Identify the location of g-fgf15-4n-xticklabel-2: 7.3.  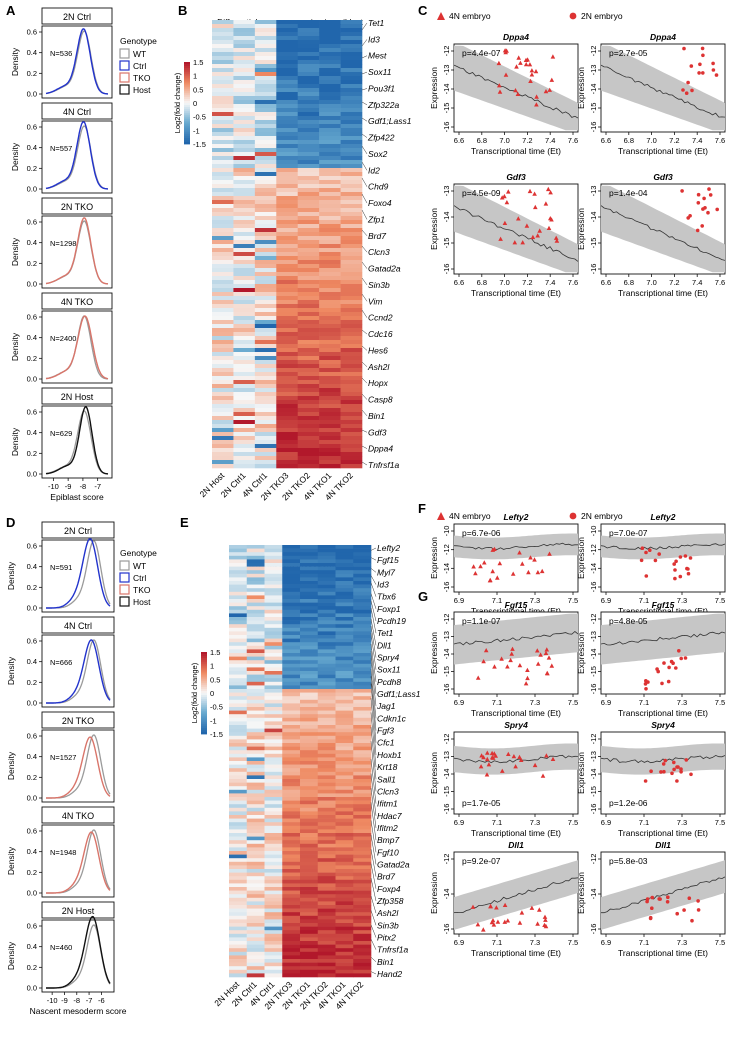
(535, 702).